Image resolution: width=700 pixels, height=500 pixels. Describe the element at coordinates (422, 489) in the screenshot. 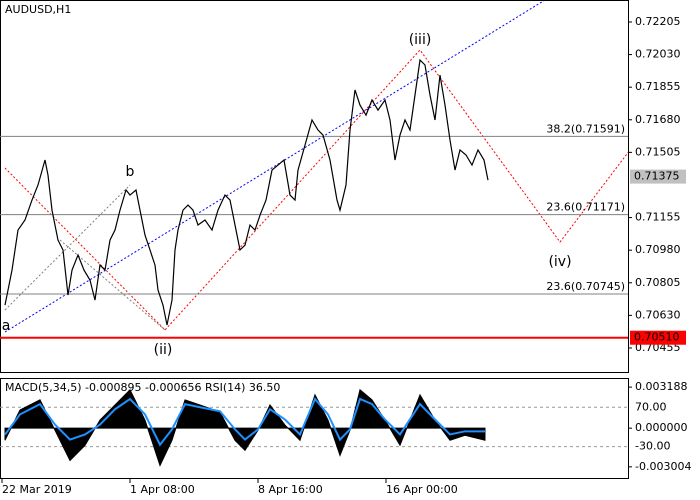

I see `x-tick-label: 16 Apr 00:00` at that location.